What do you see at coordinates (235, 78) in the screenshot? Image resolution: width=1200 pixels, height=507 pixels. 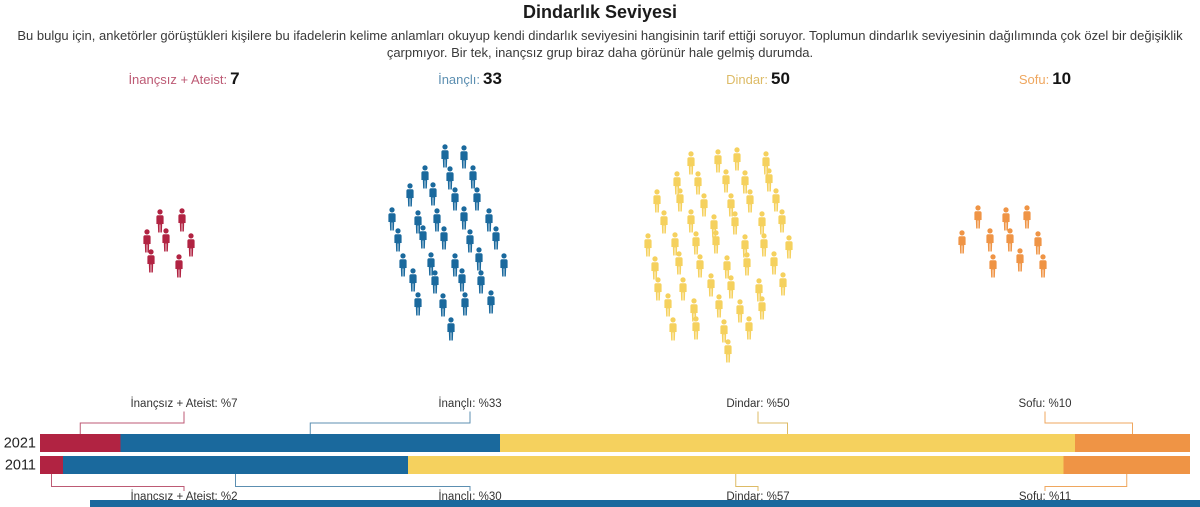 I see `stat-value: 7` at bounding box center [235, 78].